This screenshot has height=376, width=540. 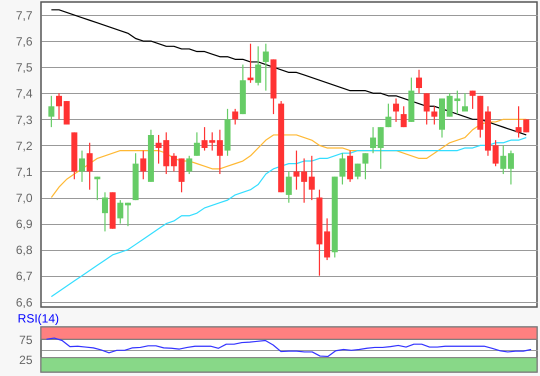 What do you see at coordinates (24, 224) in the screenshot?
I see `y-tick-label: 6,9` at bounding box center [24, 224].